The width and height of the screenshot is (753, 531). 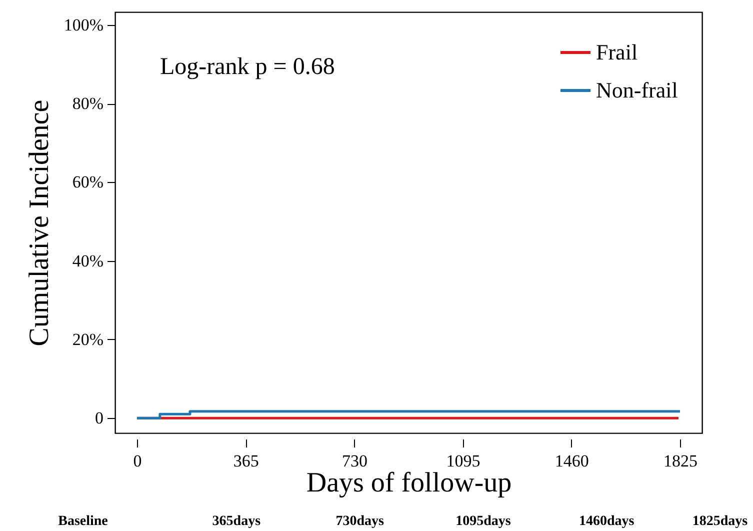 I want to click on text: 730days, so click(x=360, y=521).